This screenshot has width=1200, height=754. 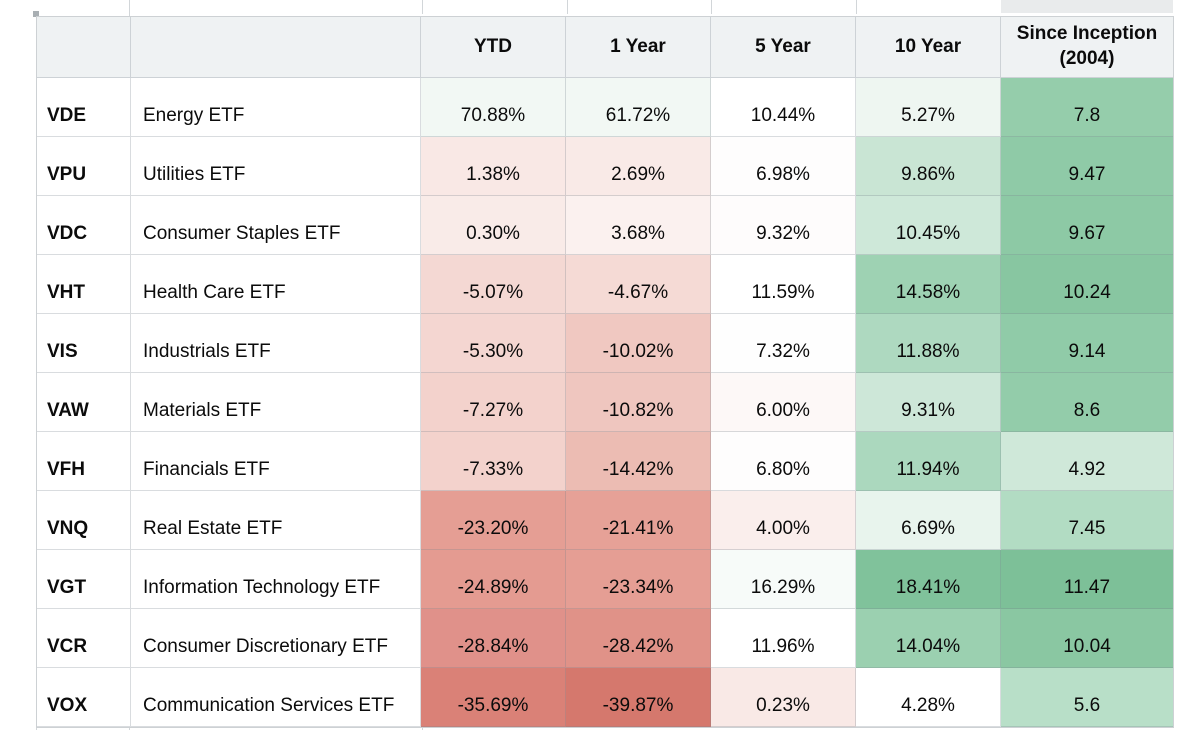 What do you see at coordinates (638, 520) in the screenshot?
I see `value-cell-year1: -21.41%` at bounding box center [638, 520].